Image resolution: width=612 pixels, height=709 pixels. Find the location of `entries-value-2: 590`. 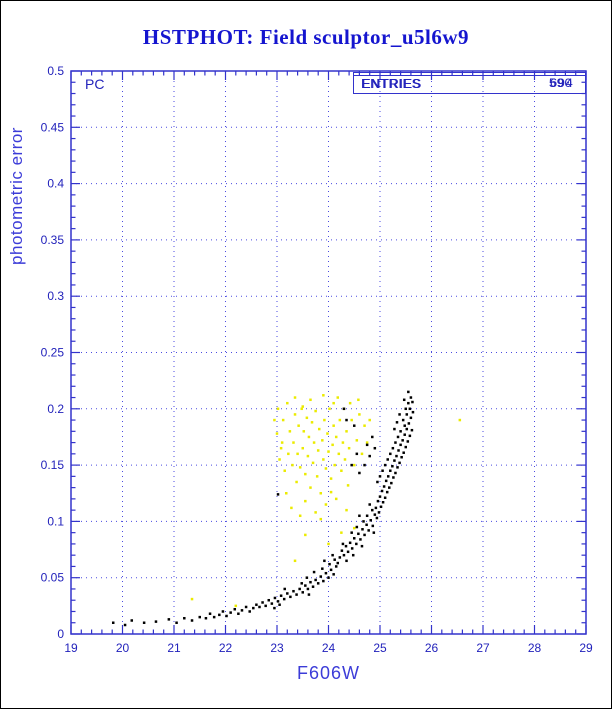

entries-value-2: 590 is located at coordinates (560, 83).